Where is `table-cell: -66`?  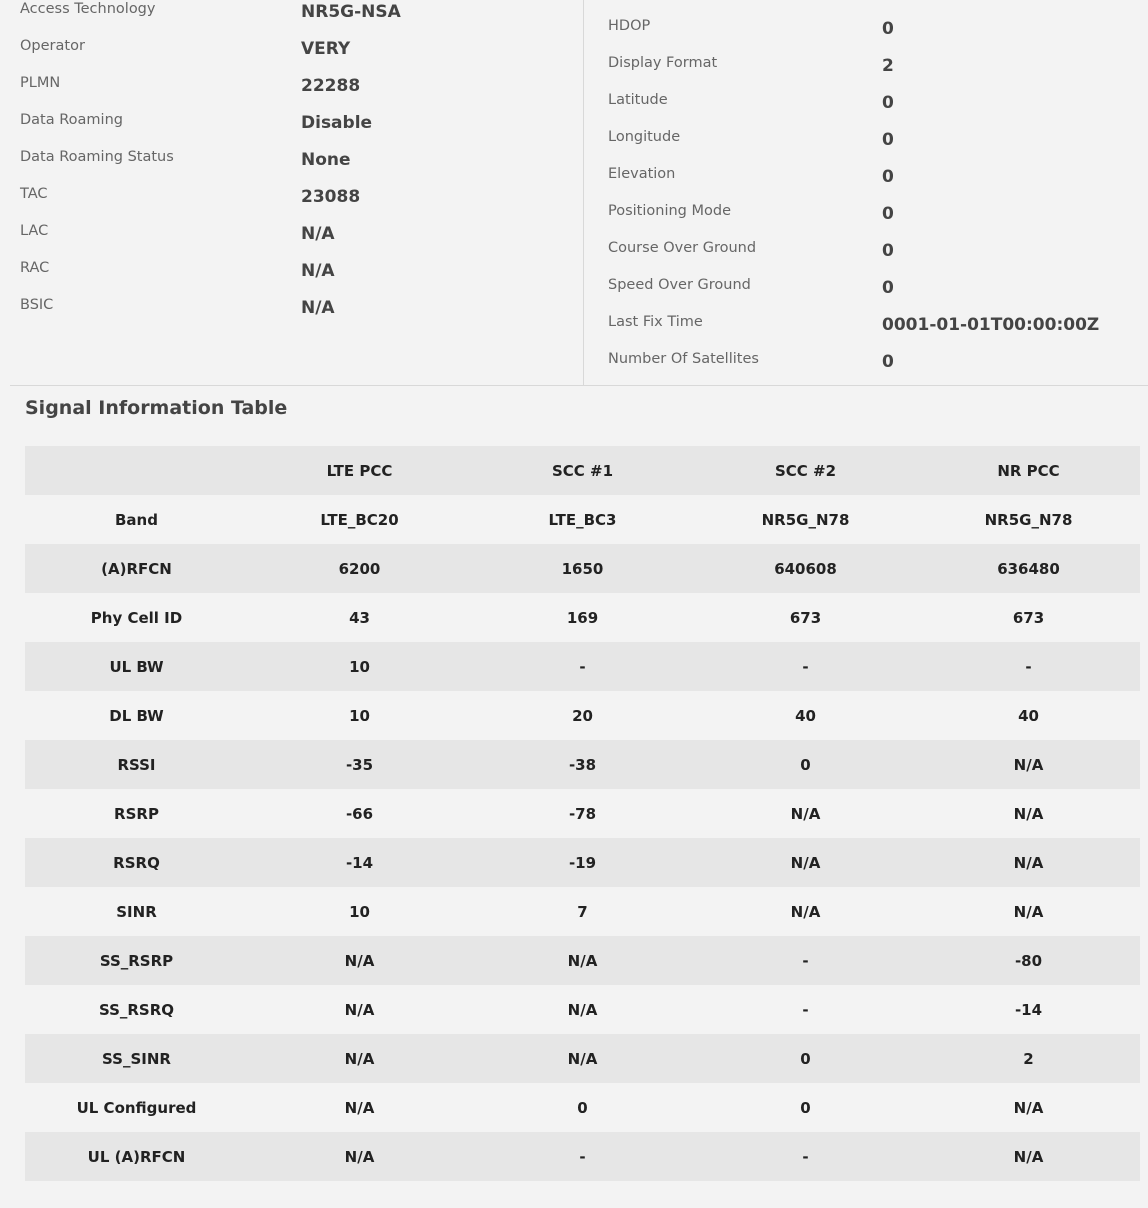 table-cell: -66 is located at coordinates (359, 813).